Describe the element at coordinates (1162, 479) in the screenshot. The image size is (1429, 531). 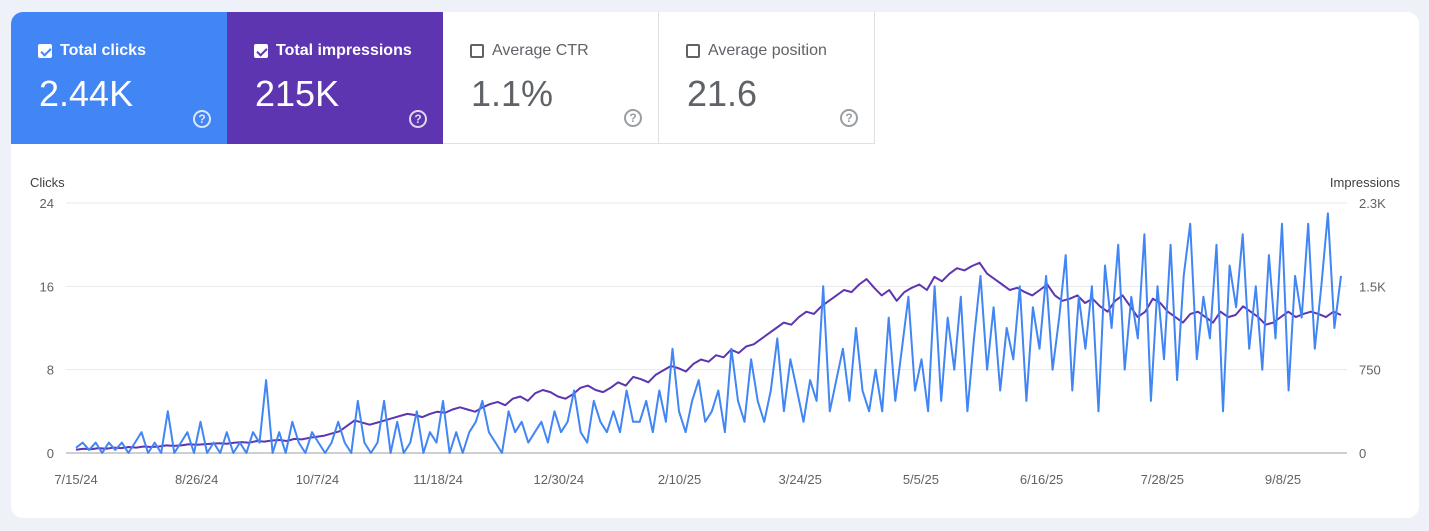
I see `x-tick-label: 7/28/25` at that location.